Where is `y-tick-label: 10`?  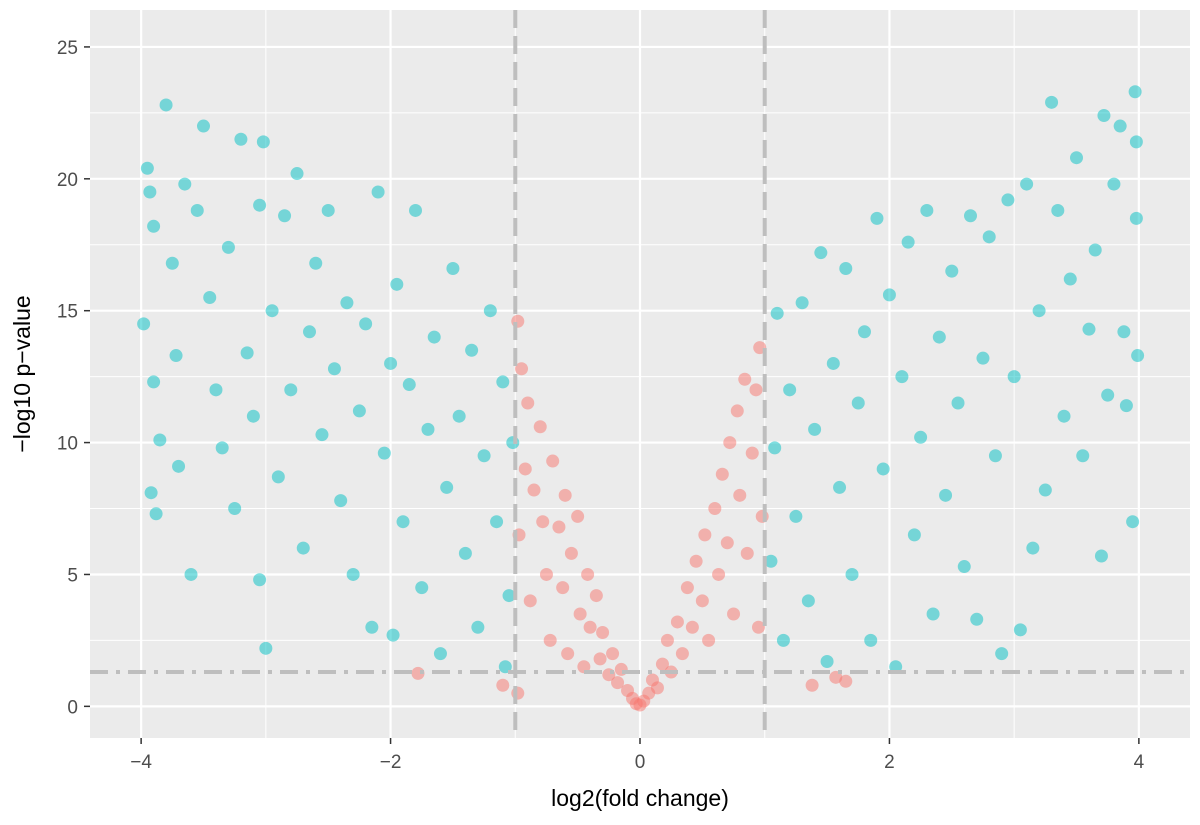
y-tick-label: 10 is located at coordinates (67, 444).